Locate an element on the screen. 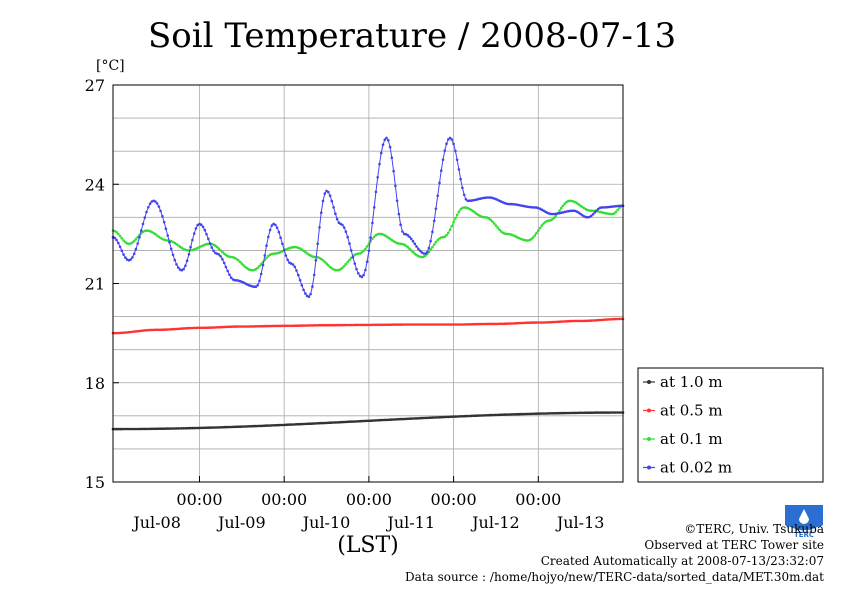 The image size is (842, 595). y-tick-label: 15 is located at coordinates (95, 482).